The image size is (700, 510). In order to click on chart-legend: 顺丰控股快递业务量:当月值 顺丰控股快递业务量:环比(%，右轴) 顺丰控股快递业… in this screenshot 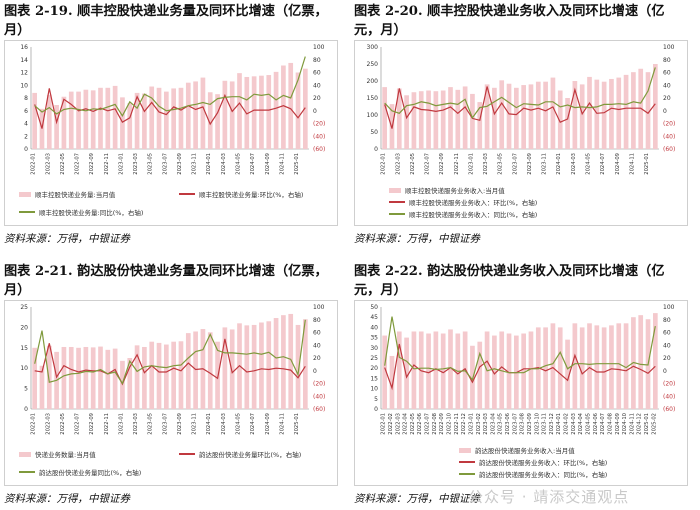, I will do `click(174, 205)`.